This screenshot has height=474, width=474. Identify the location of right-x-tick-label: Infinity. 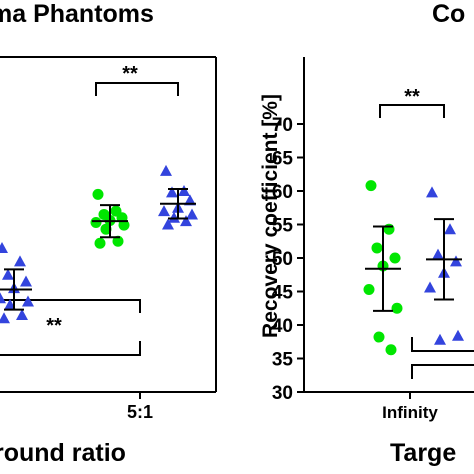
(410, 412).